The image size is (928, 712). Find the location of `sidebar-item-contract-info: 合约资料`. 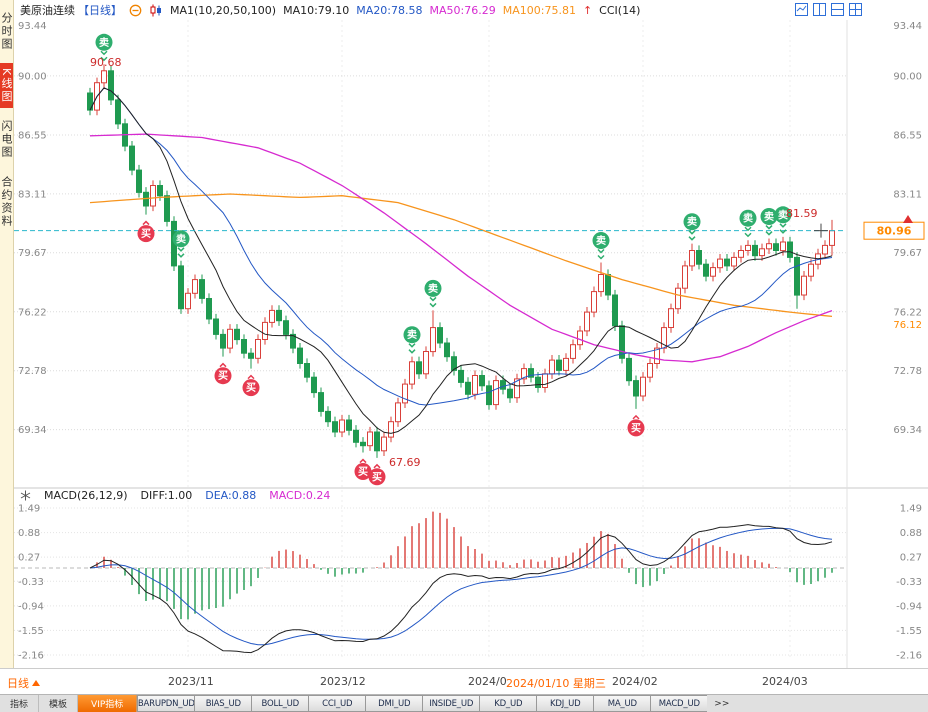

sidebar-item-contract-info: 合约资料 is located at coordinates (6, 202).